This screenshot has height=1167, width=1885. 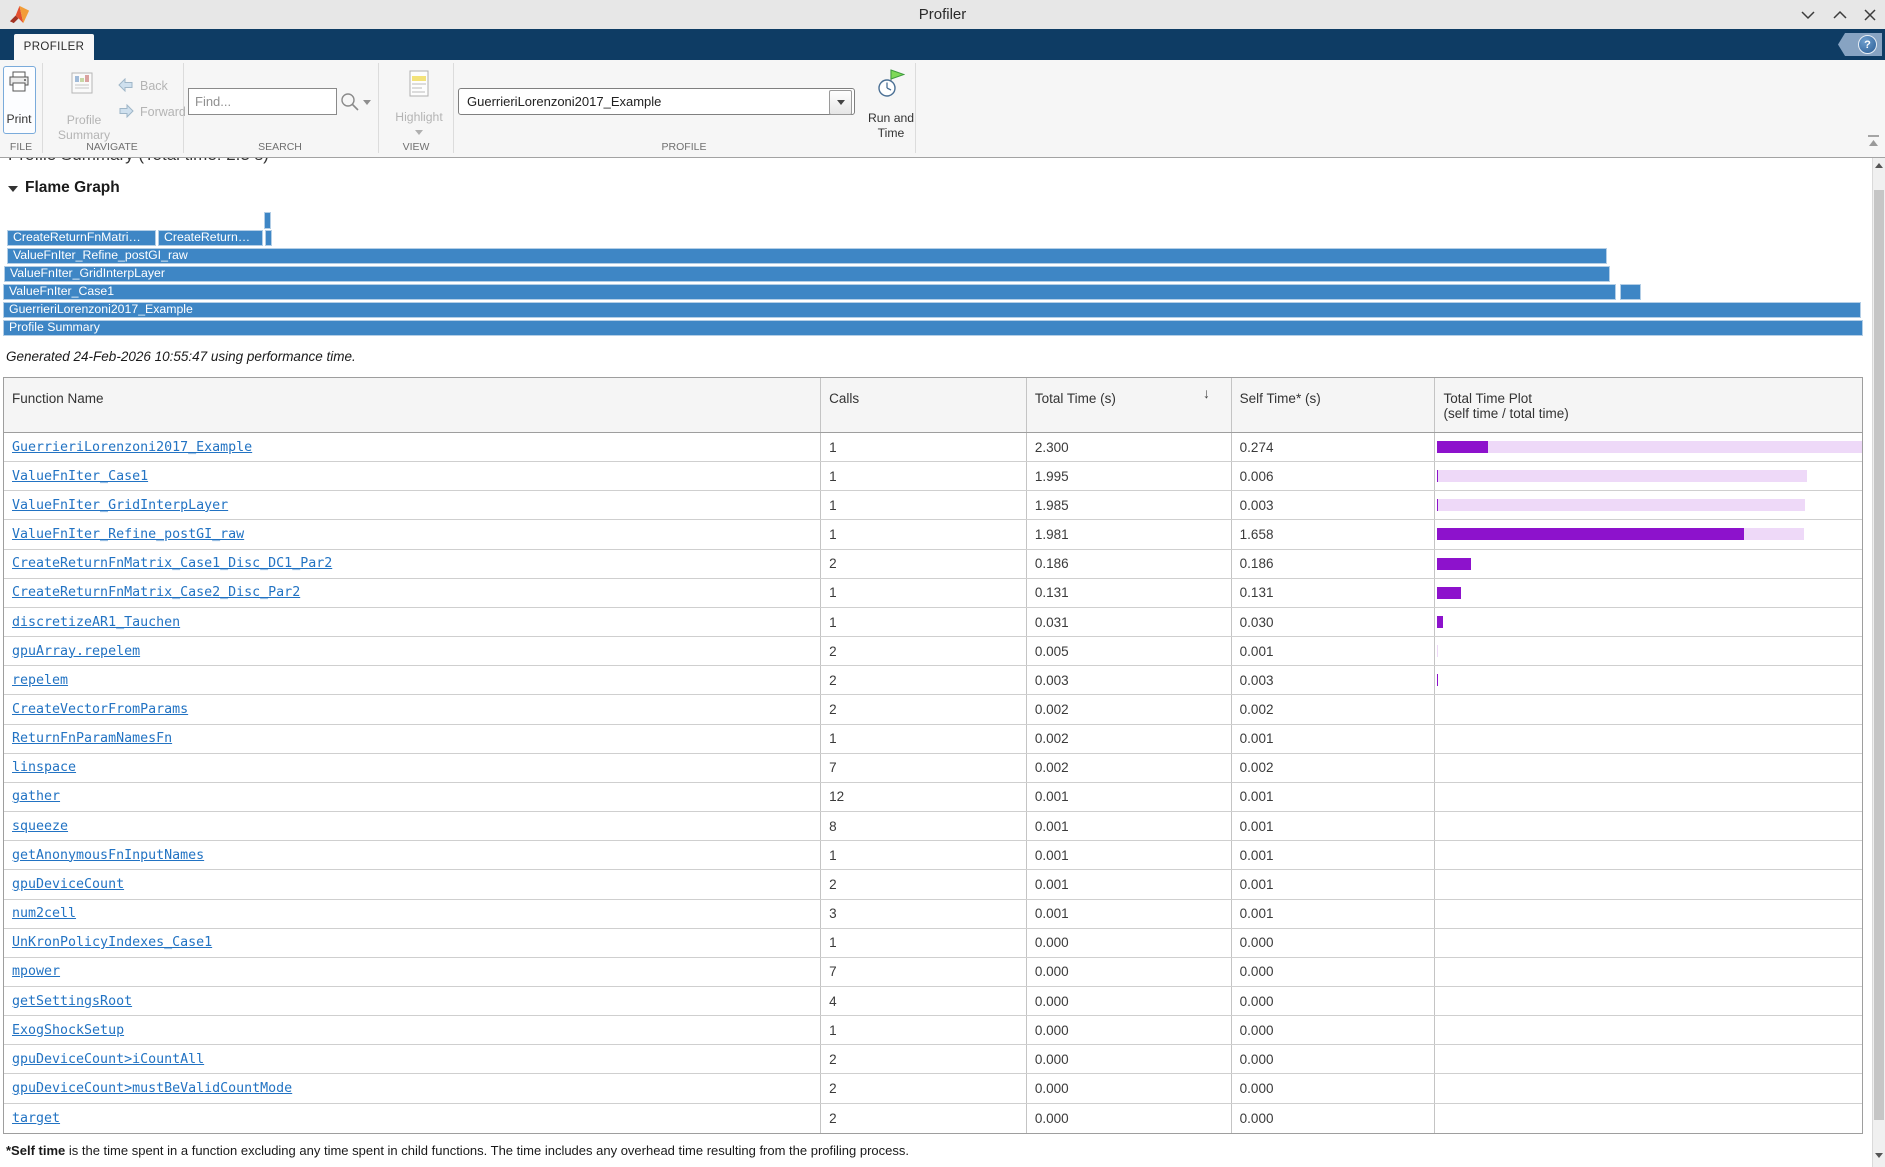 What do you see at coordinates (64, 188) in the screenshot?
I see `flame-graph-section-toggle: Flame Graph` at bounding box center [64, 188].